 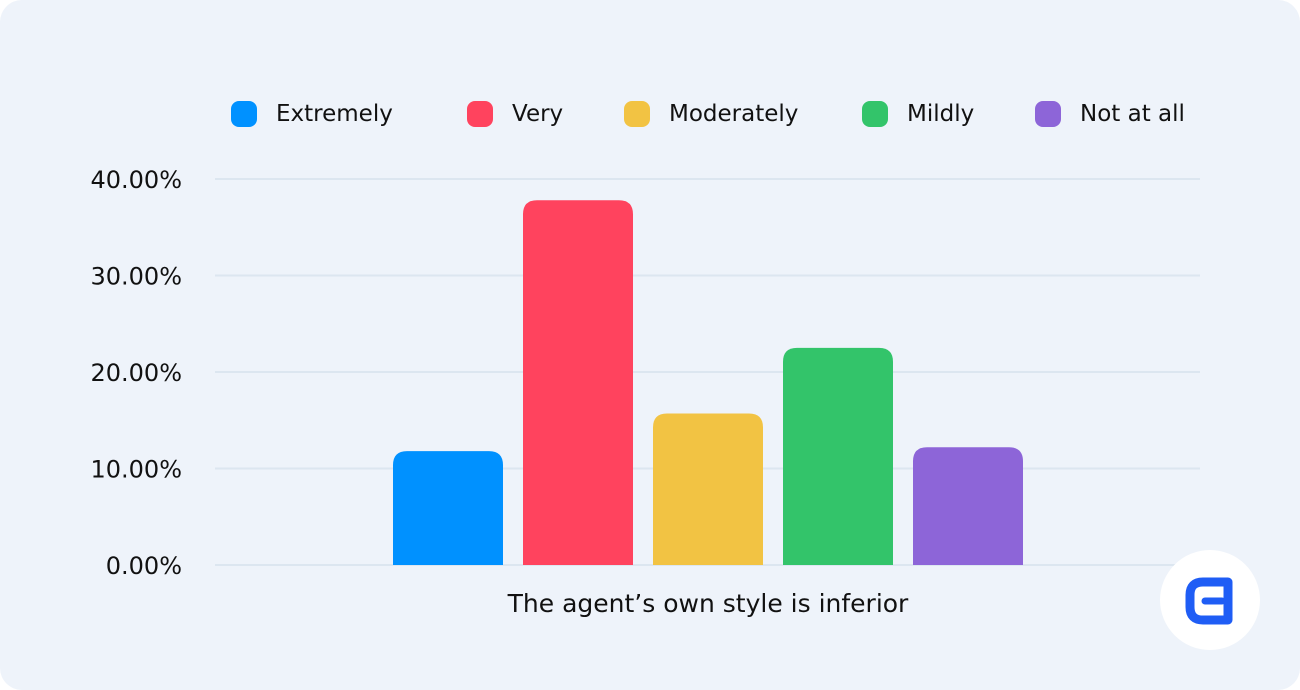 I want to click on legend-item-not-at-all: Not at all, so click(x=1110, y=114).